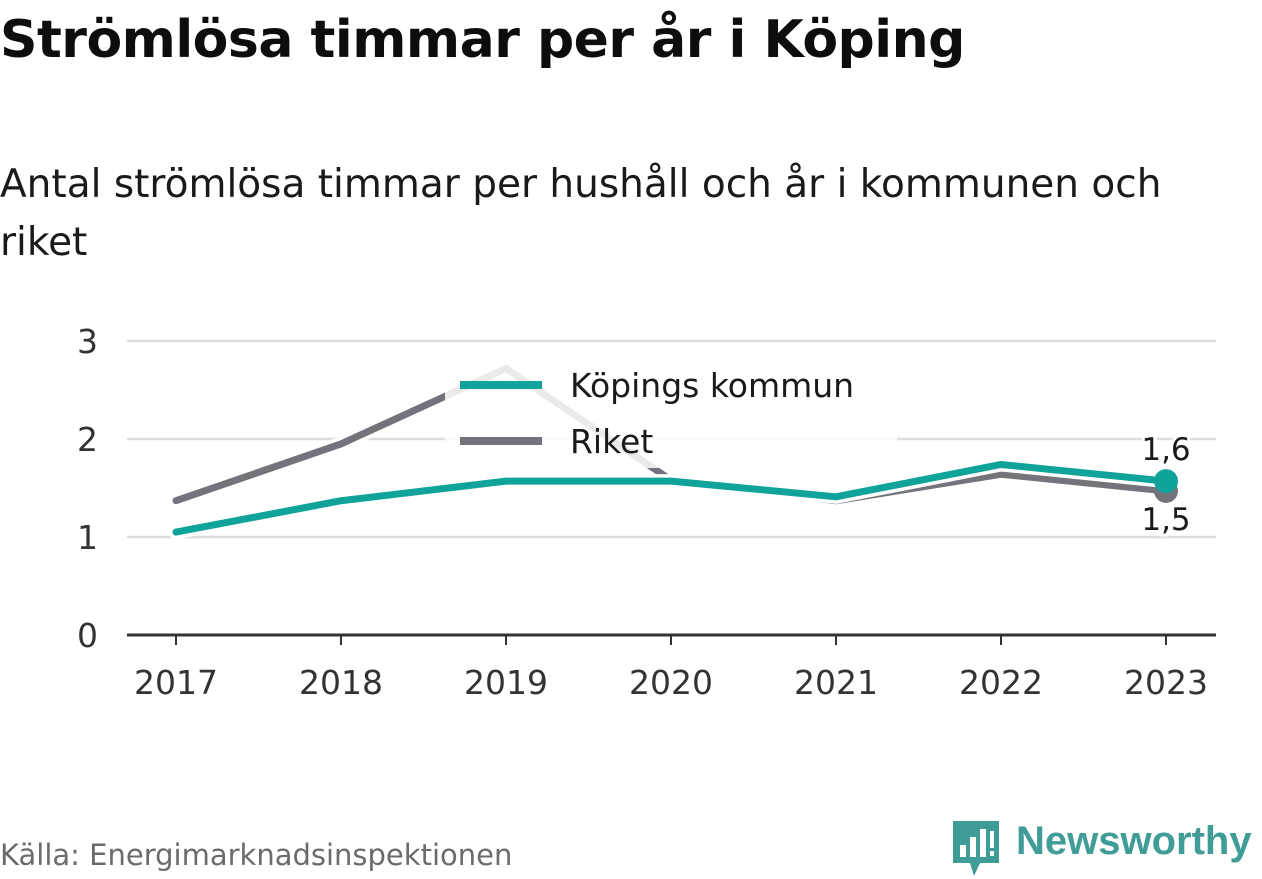 Image resolution: width=1262 pixels, height=879 pixels. I want to click on legend-label: Riket, so click(611, 441).